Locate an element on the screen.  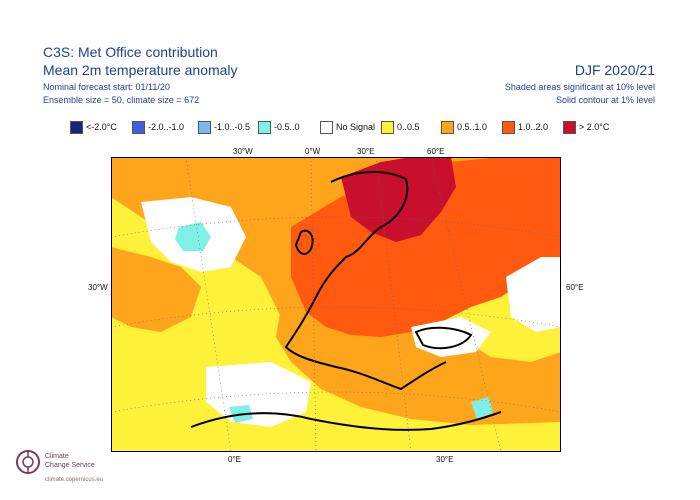
legend-label: -0.5..0 is located at coordinates (287, 127).